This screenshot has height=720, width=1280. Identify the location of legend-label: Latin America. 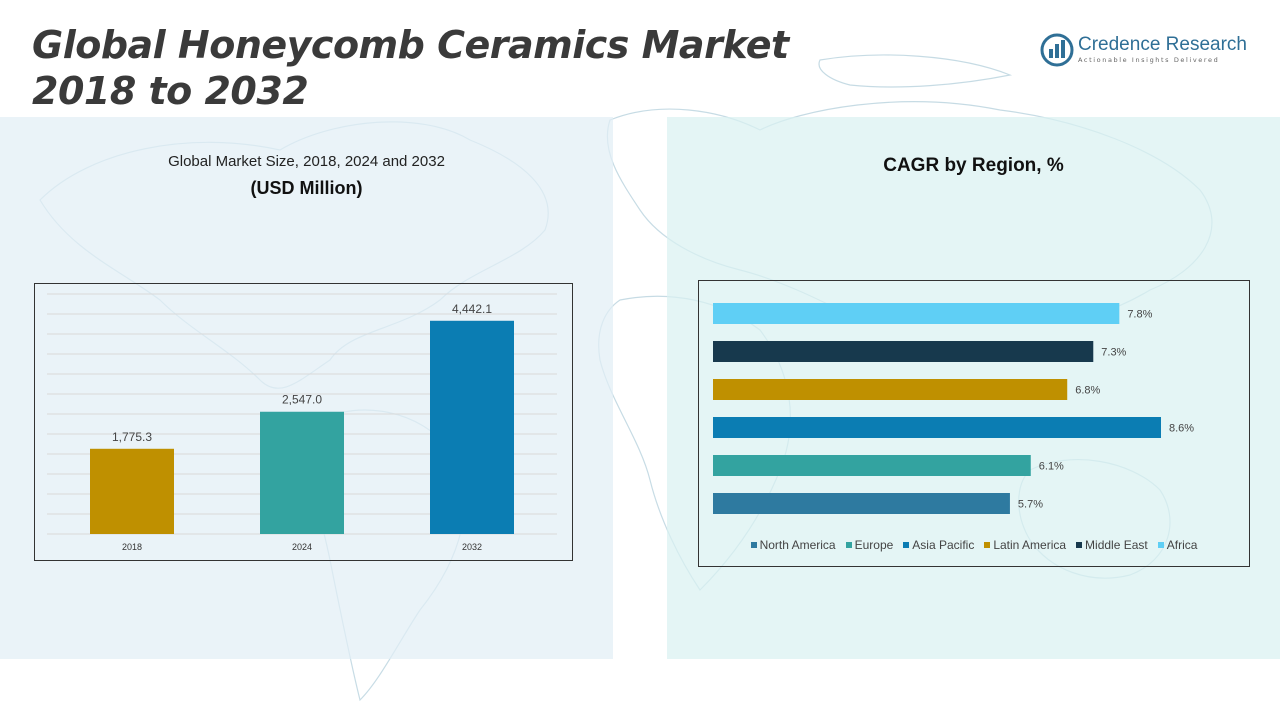
(1030, 545).